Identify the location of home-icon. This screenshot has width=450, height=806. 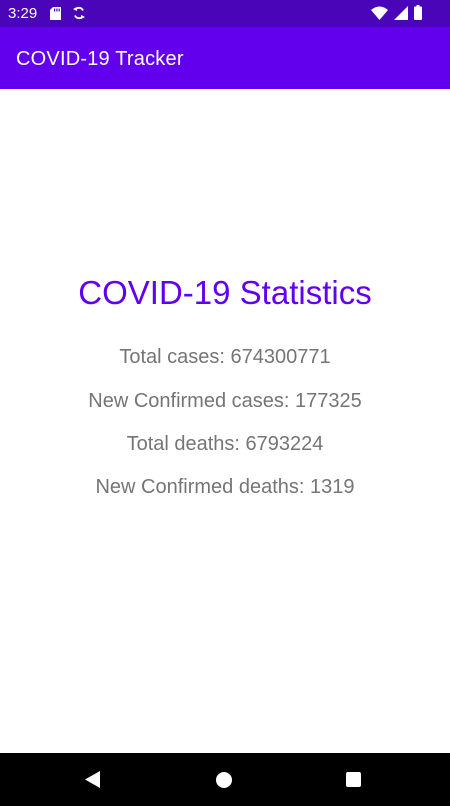
(224, 780).